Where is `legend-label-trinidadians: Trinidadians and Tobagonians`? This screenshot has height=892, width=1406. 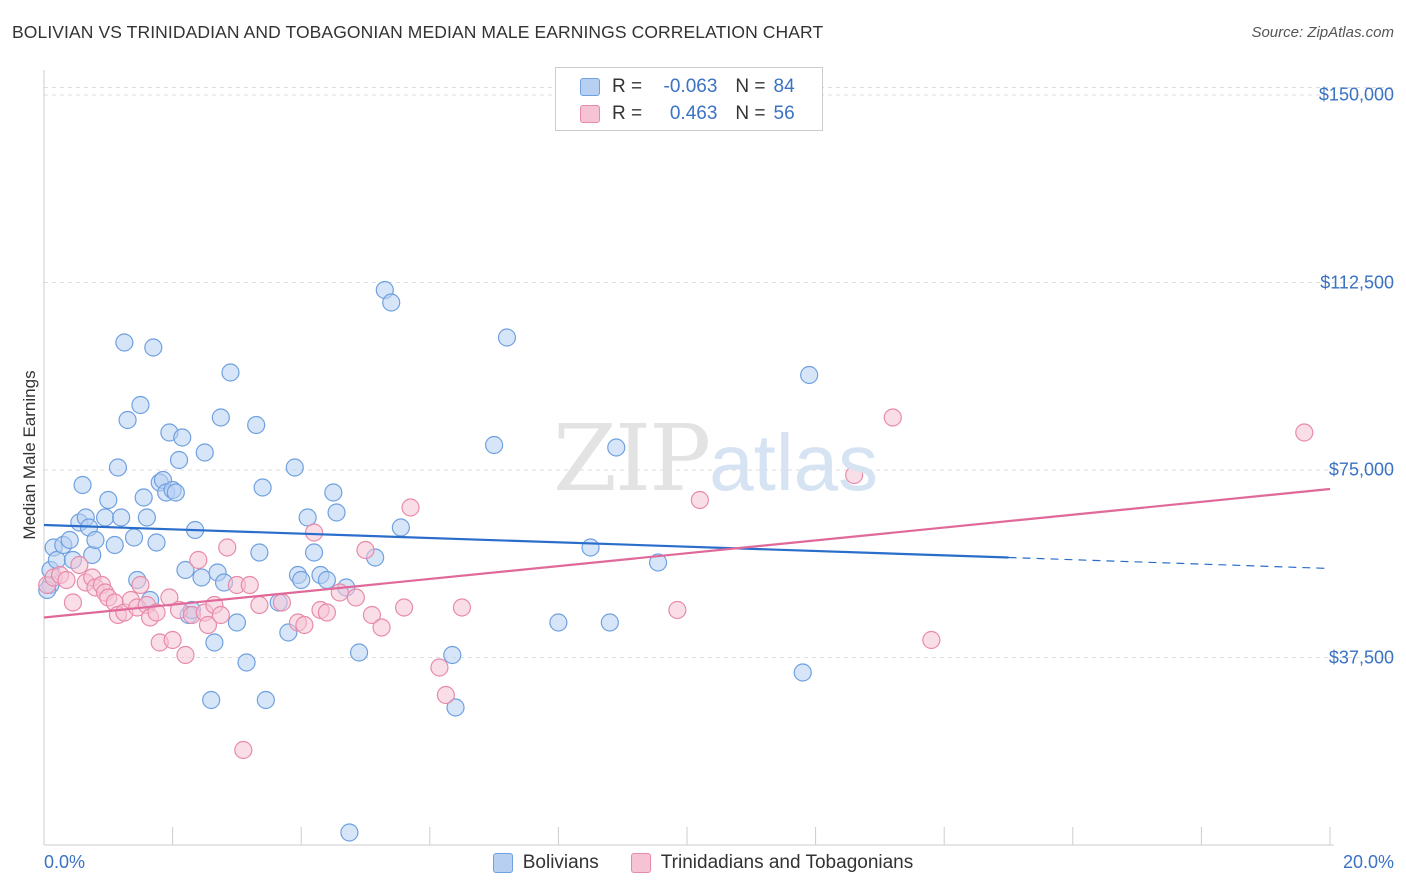
legend-label-trinidadians: Trinidadians and Tobagonians is located at coordinates (787, 862).